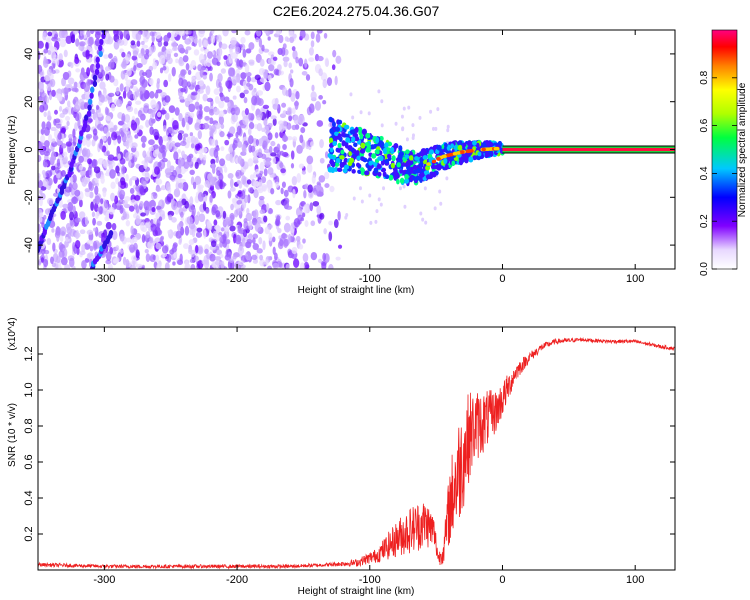  Describe the element at coordinates (704, 269) in the screenshot. I see `colorbar-tick-label: 0.0` at that location.